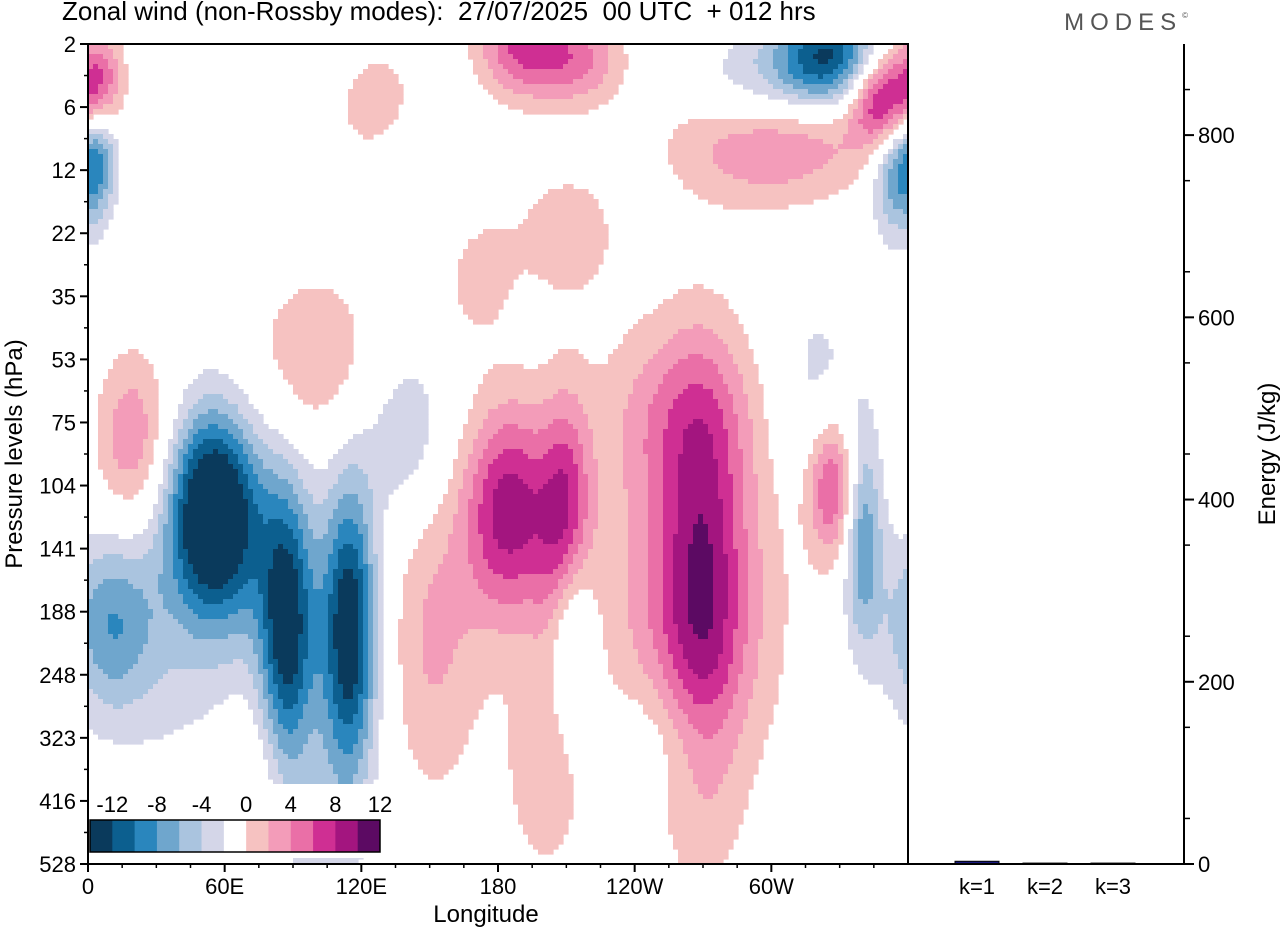 The height and width of the screenshot is (930, 1280). Describe the element at coordinates (1126, 23) in the screenshot. I see `modes-logo: MODES©` at that location.